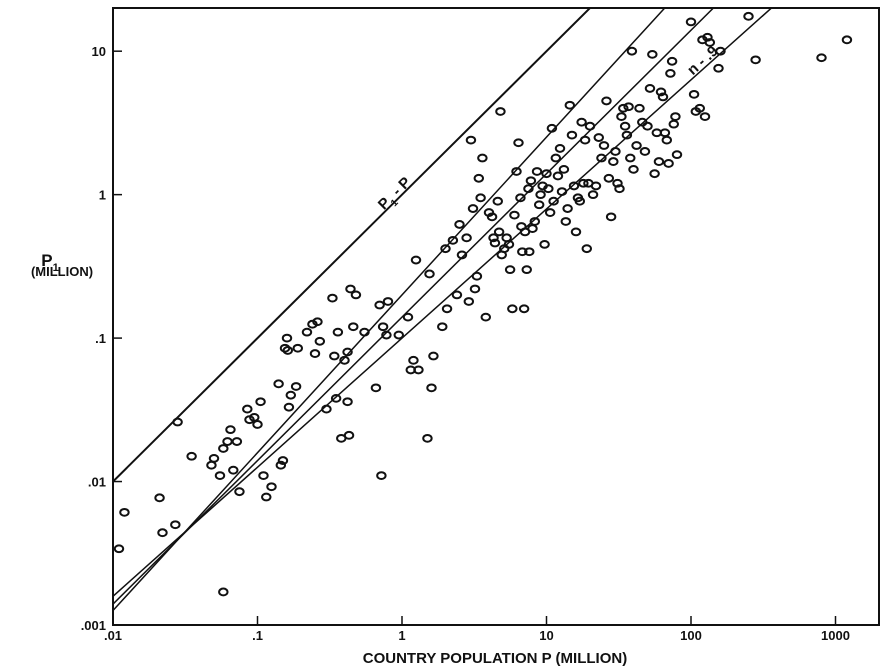  I want to click on y-tick-label: 10, so click(99, 51).